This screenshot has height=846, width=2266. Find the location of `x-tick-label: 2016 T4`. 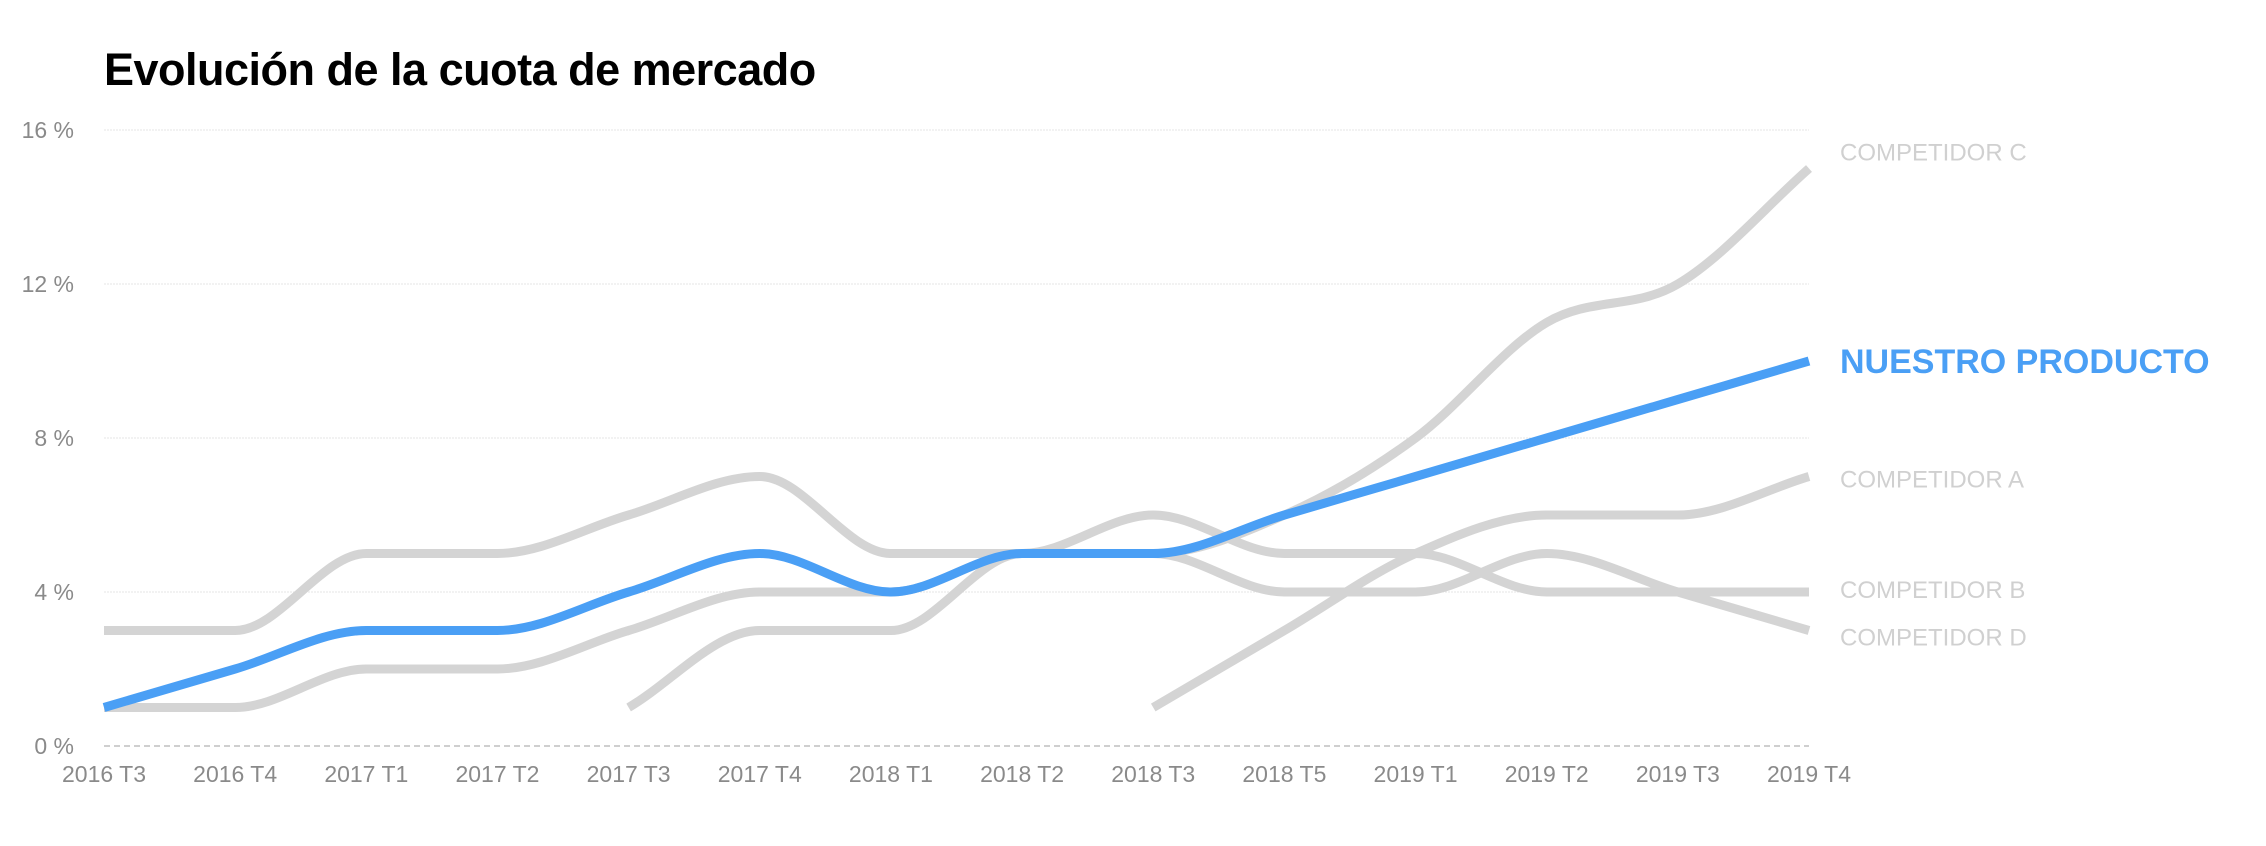

x-tick-label: 2016 T4 is located at coordinates (235, 774).